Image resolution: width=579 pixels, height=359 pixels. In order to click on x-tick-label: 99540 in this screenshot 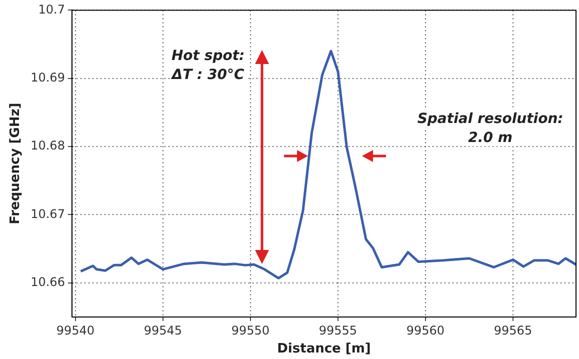, I will do `click(75, 330)`.